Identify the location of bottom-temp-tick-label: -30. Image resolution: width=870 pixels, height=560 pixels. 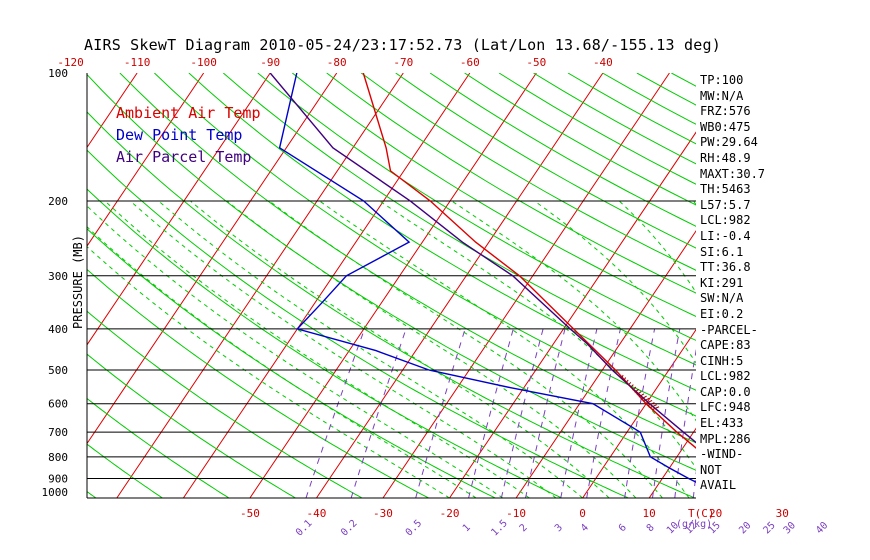
(383, 513).